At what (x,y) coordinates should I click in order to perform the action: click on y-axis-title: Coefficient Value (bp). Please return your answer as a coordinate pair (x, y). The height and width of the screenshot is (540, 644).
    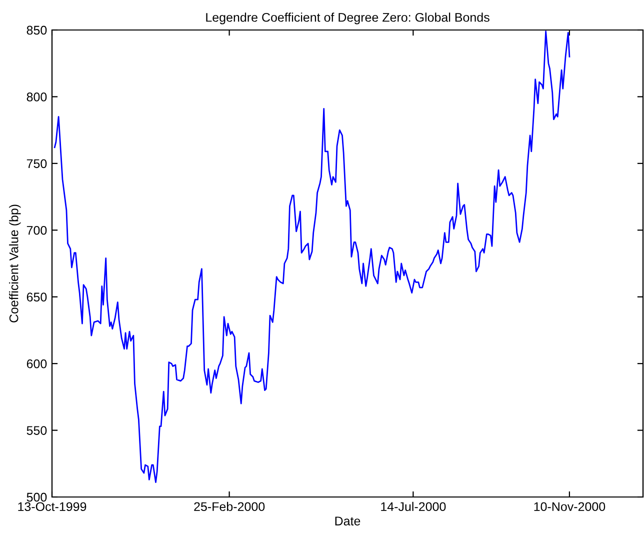
    Looking at the image, I should click on (15, 263).